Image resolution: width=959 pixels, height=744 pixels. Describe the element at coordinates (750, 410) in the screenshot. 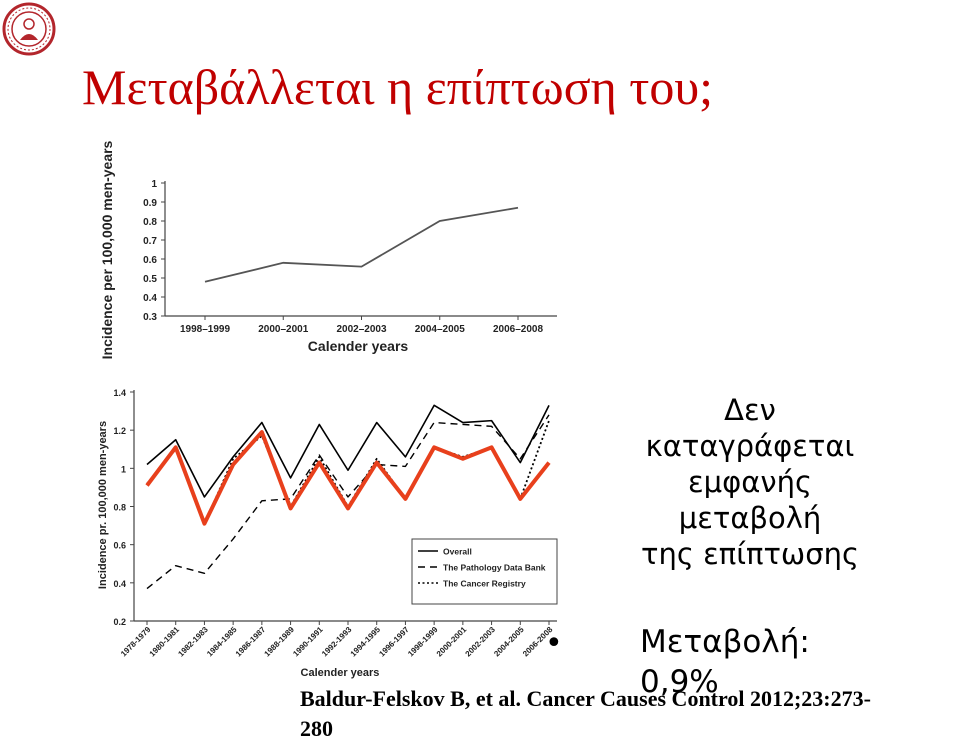

I see `note-line: Δεν` at that location.